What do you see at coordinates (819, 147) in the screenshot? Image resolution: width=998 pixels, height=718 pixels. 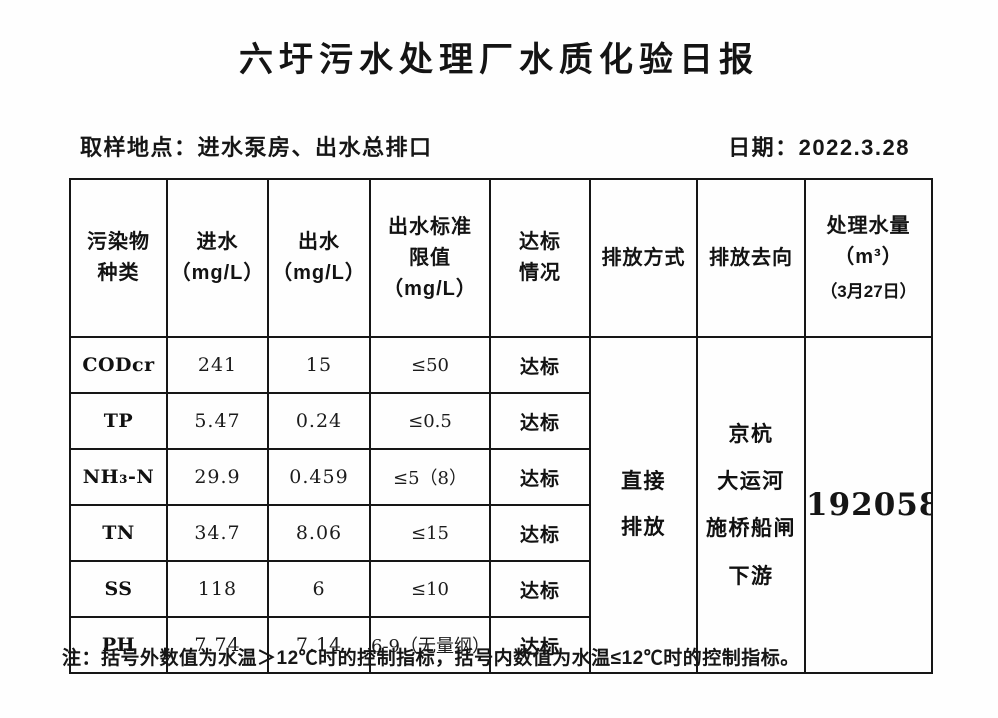 I see `date-label: 日期：2022.3.28` at bounding box center [819, 147].